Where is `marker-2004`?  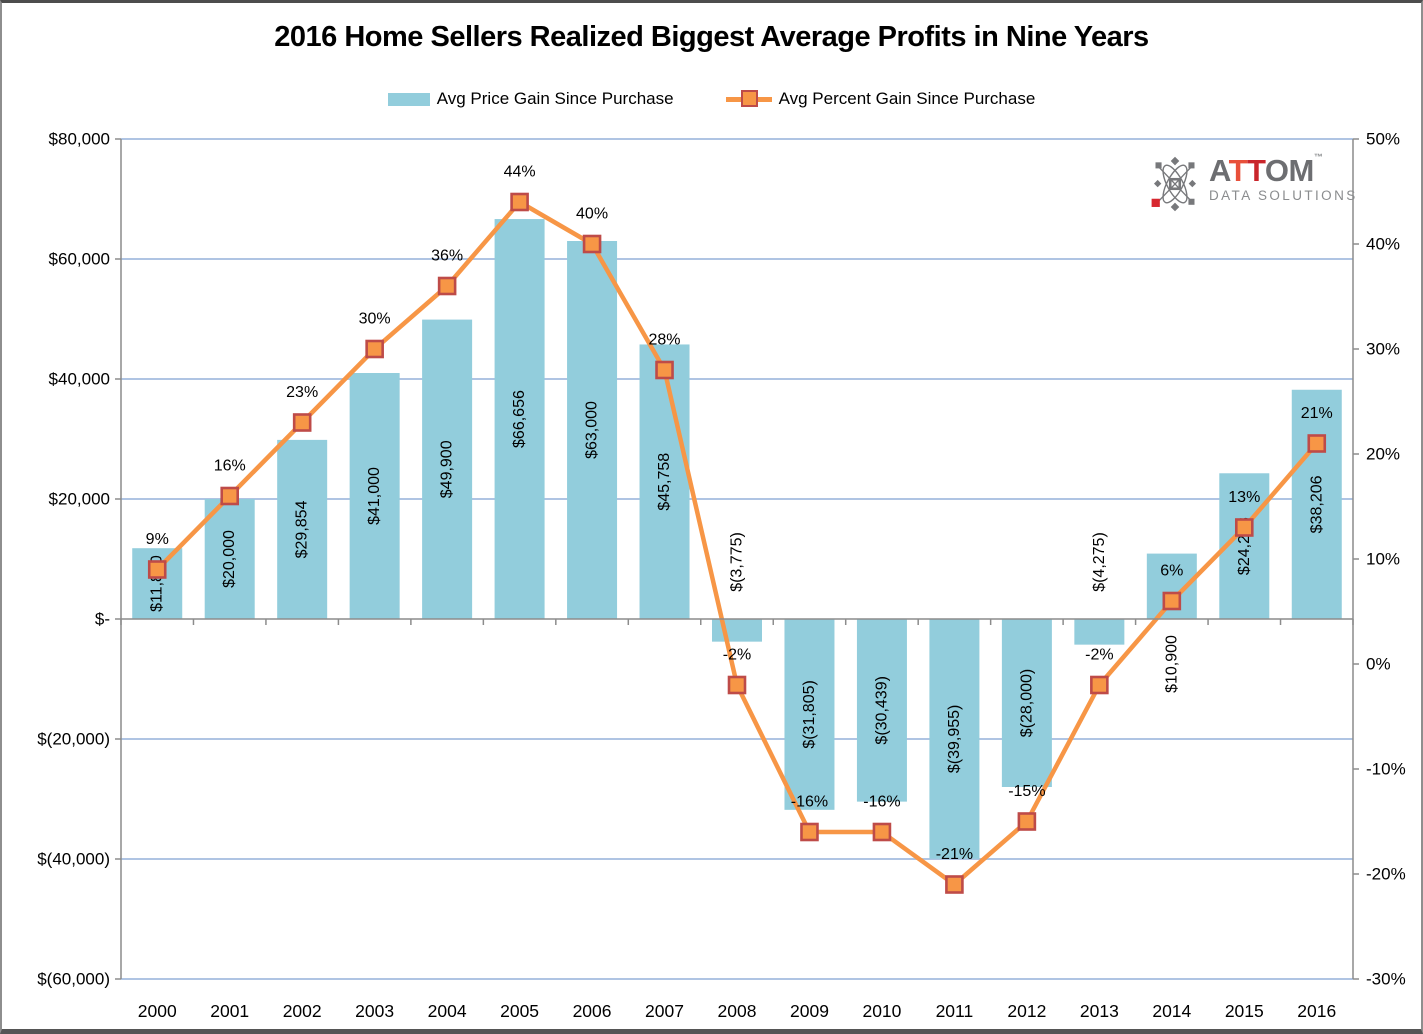
marker-2004 is located at coordinates (447, 286).